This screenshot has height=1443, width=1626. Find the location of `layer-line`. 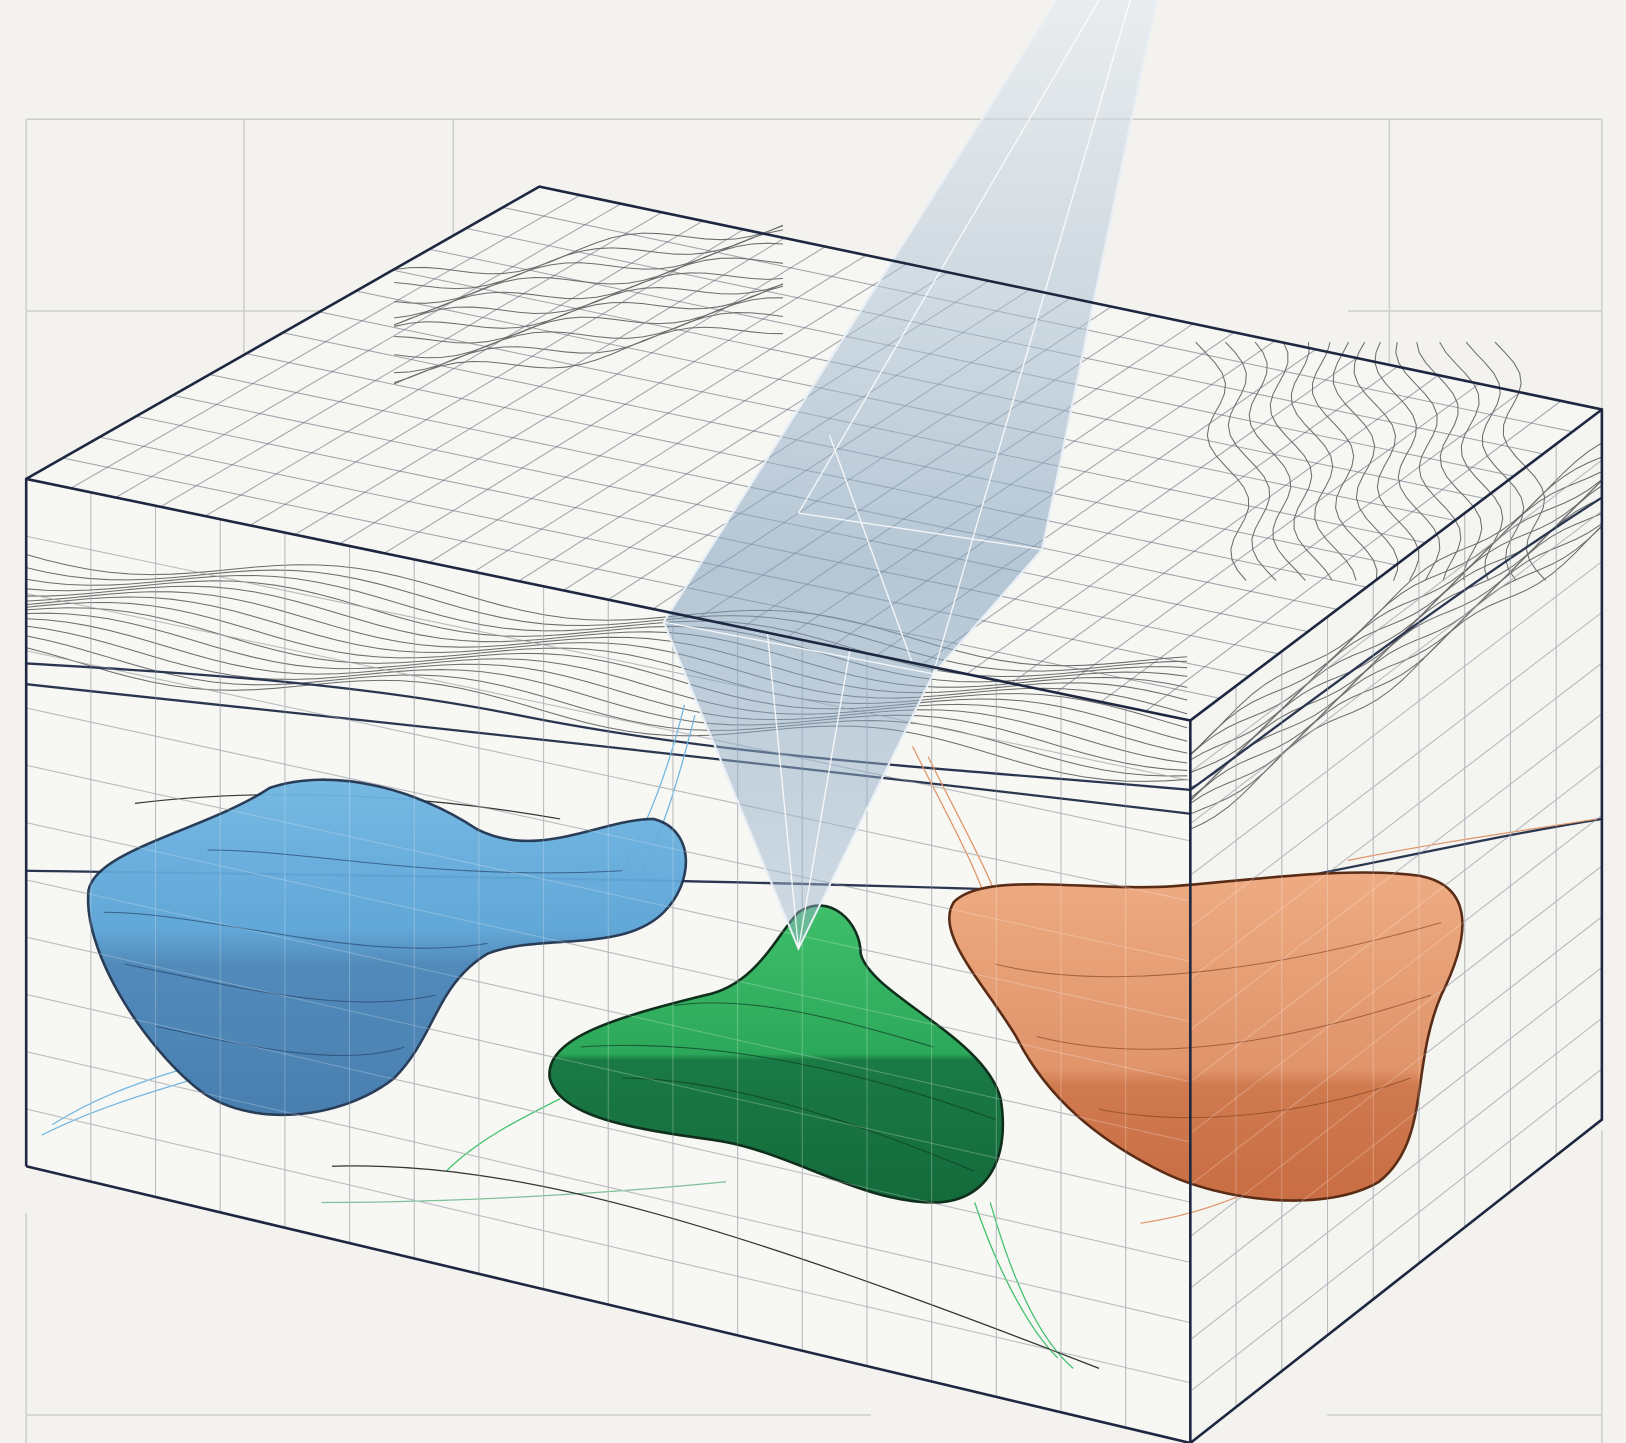

layer-line is located at coordinates (1396, 643).